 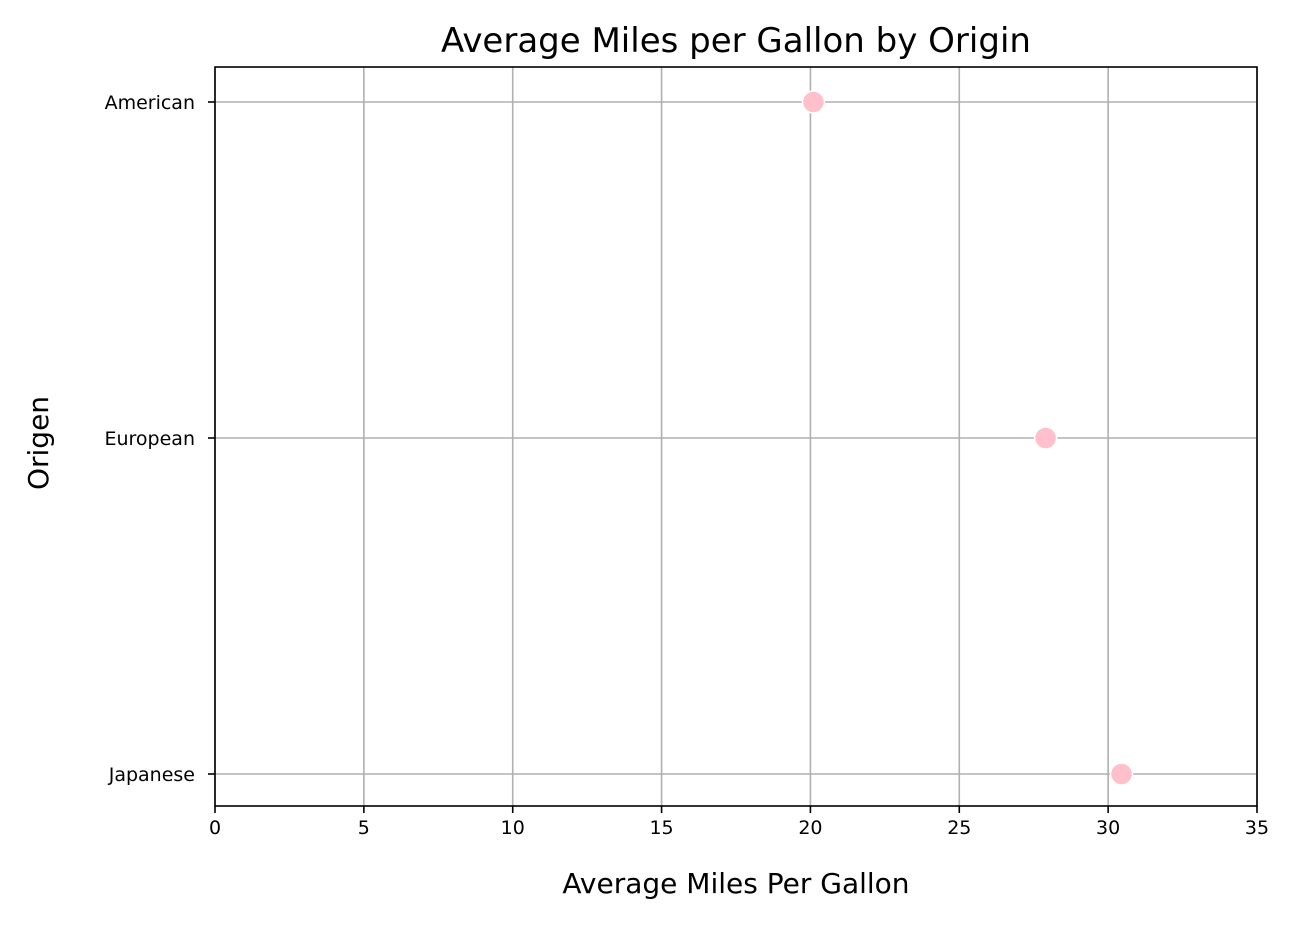 What do you see at coordinates (1108, 828) in the screenshot?
I see `x-tick-label: 30` at bounding box center [1108, 828].